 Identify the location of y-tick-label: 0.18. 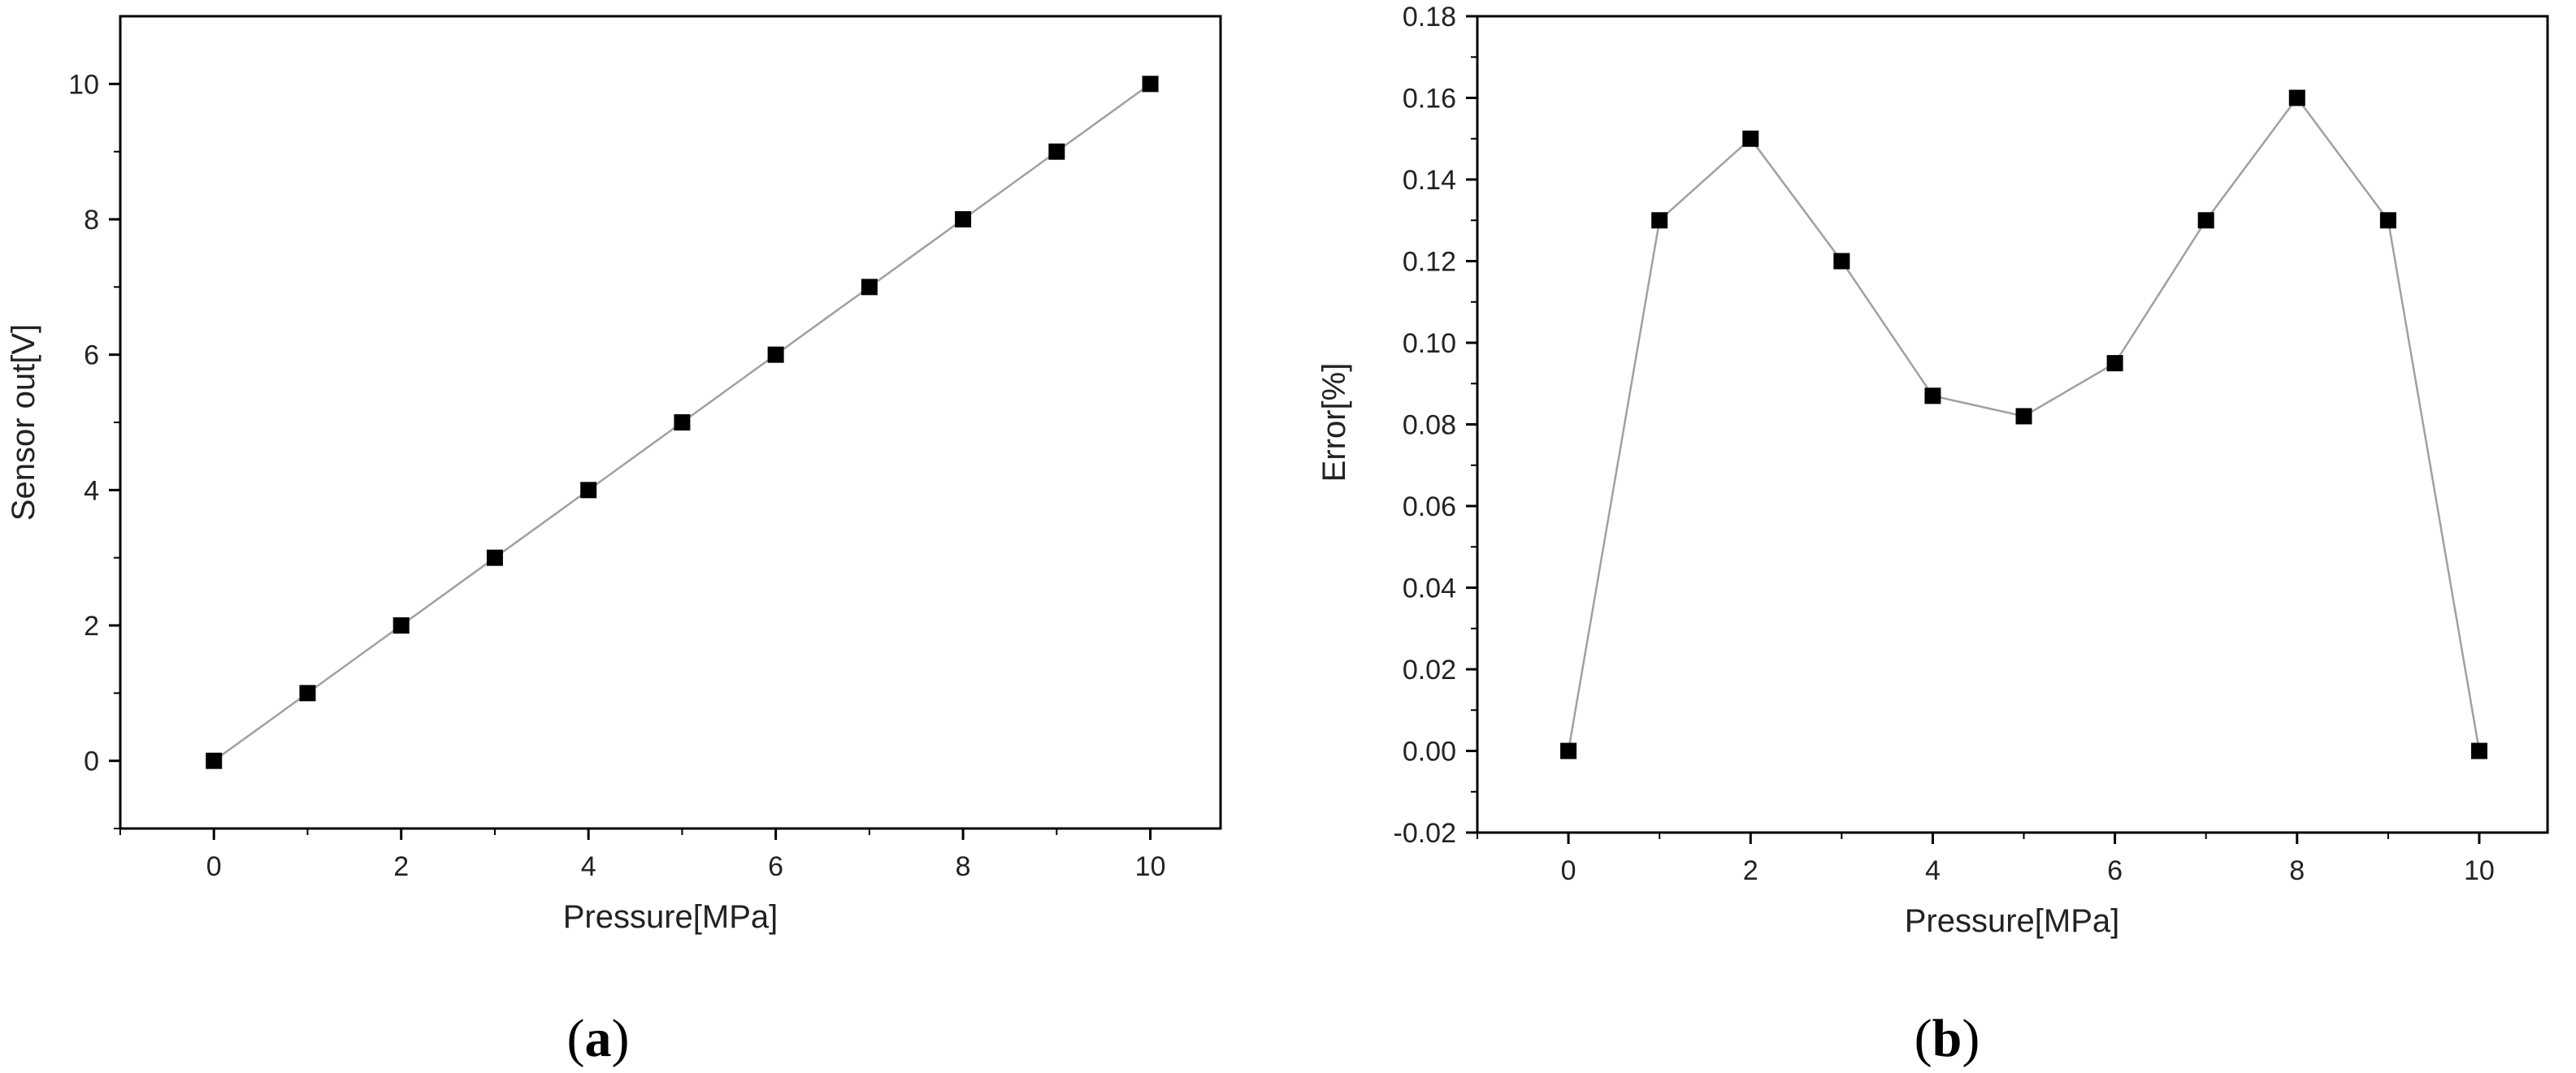
(1429, 17).